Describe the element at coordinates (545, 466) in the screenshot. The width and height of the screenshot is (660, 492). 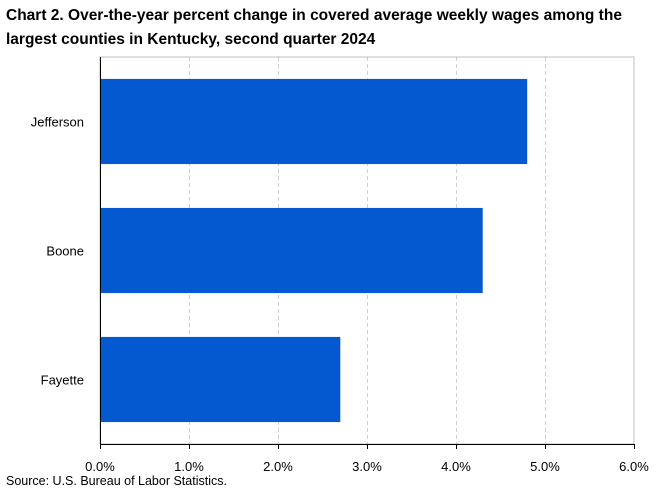
I see `x-tick-label: 5.0%` at that location.